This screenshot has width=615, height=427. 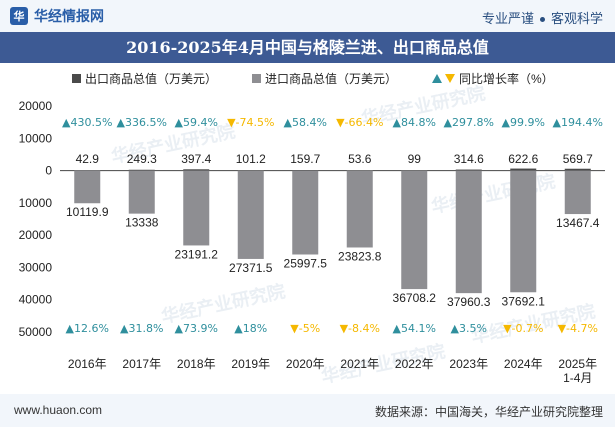 What do you see at coordinates (415, 298) in the screenshot?
I see `import-value-label: 36708.2` at bounding box center [415, 298].